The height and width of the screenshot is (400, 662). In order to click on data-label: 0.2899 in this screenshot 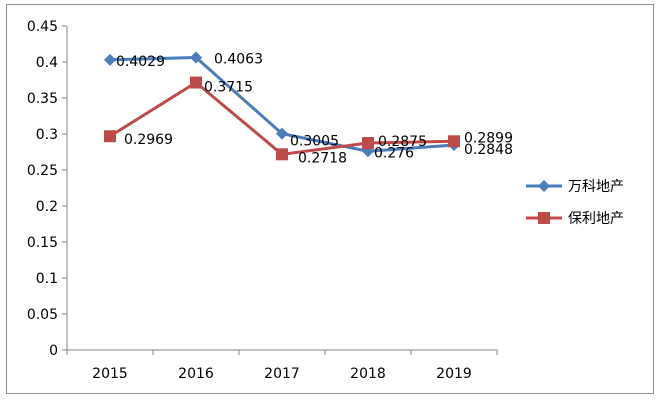, I will do `click(488, 138)`.